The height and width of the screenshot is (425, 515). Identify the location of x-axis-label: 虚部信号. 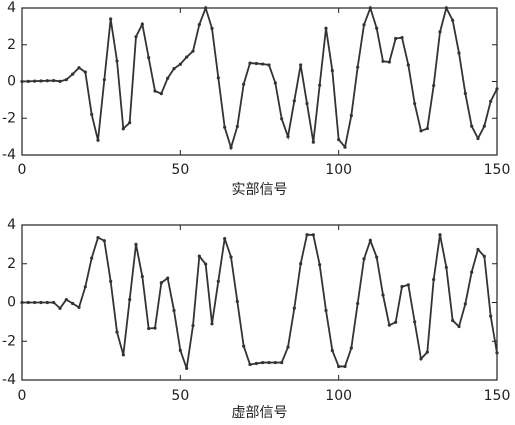
(260, 413).